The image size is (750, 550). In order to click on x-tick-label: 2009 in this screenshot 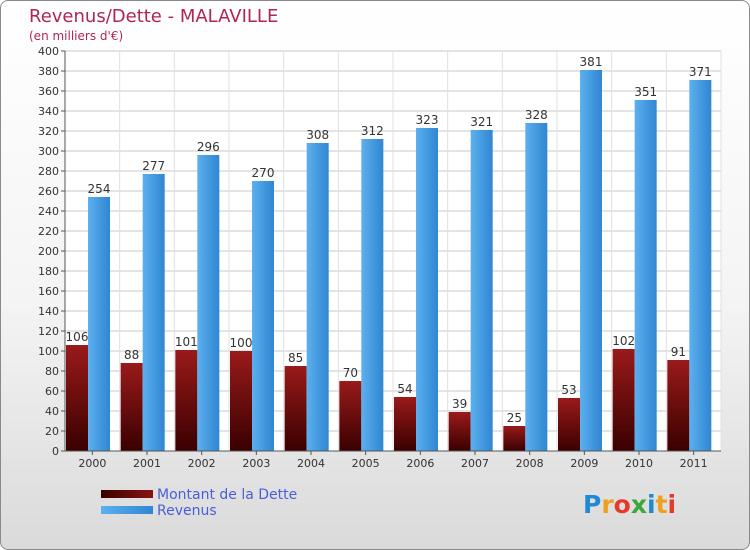, I will do `click(584, 463)`.